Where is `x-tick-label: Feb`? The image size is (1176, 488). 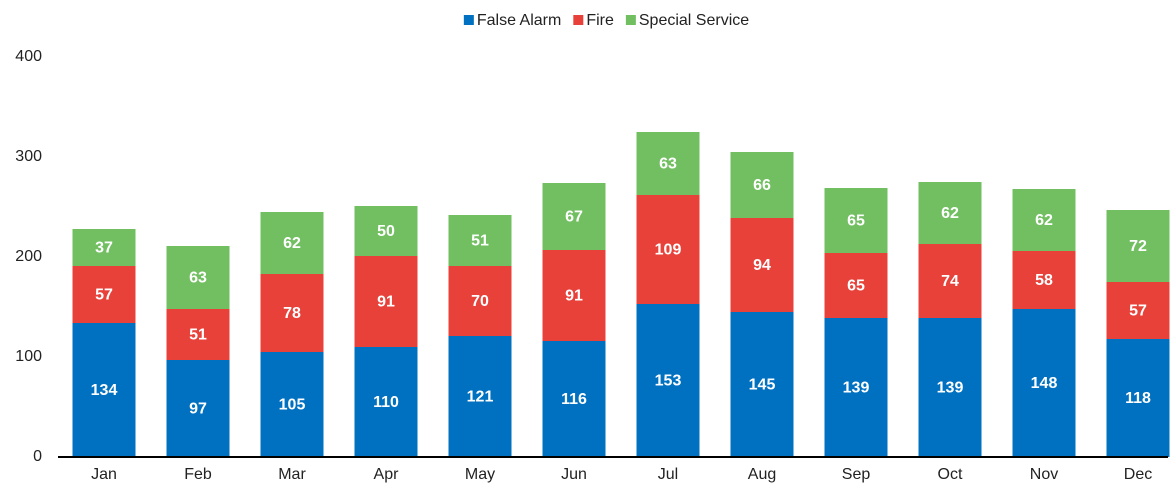 x-tick-label: Feb is located at coordinates (198, 474).